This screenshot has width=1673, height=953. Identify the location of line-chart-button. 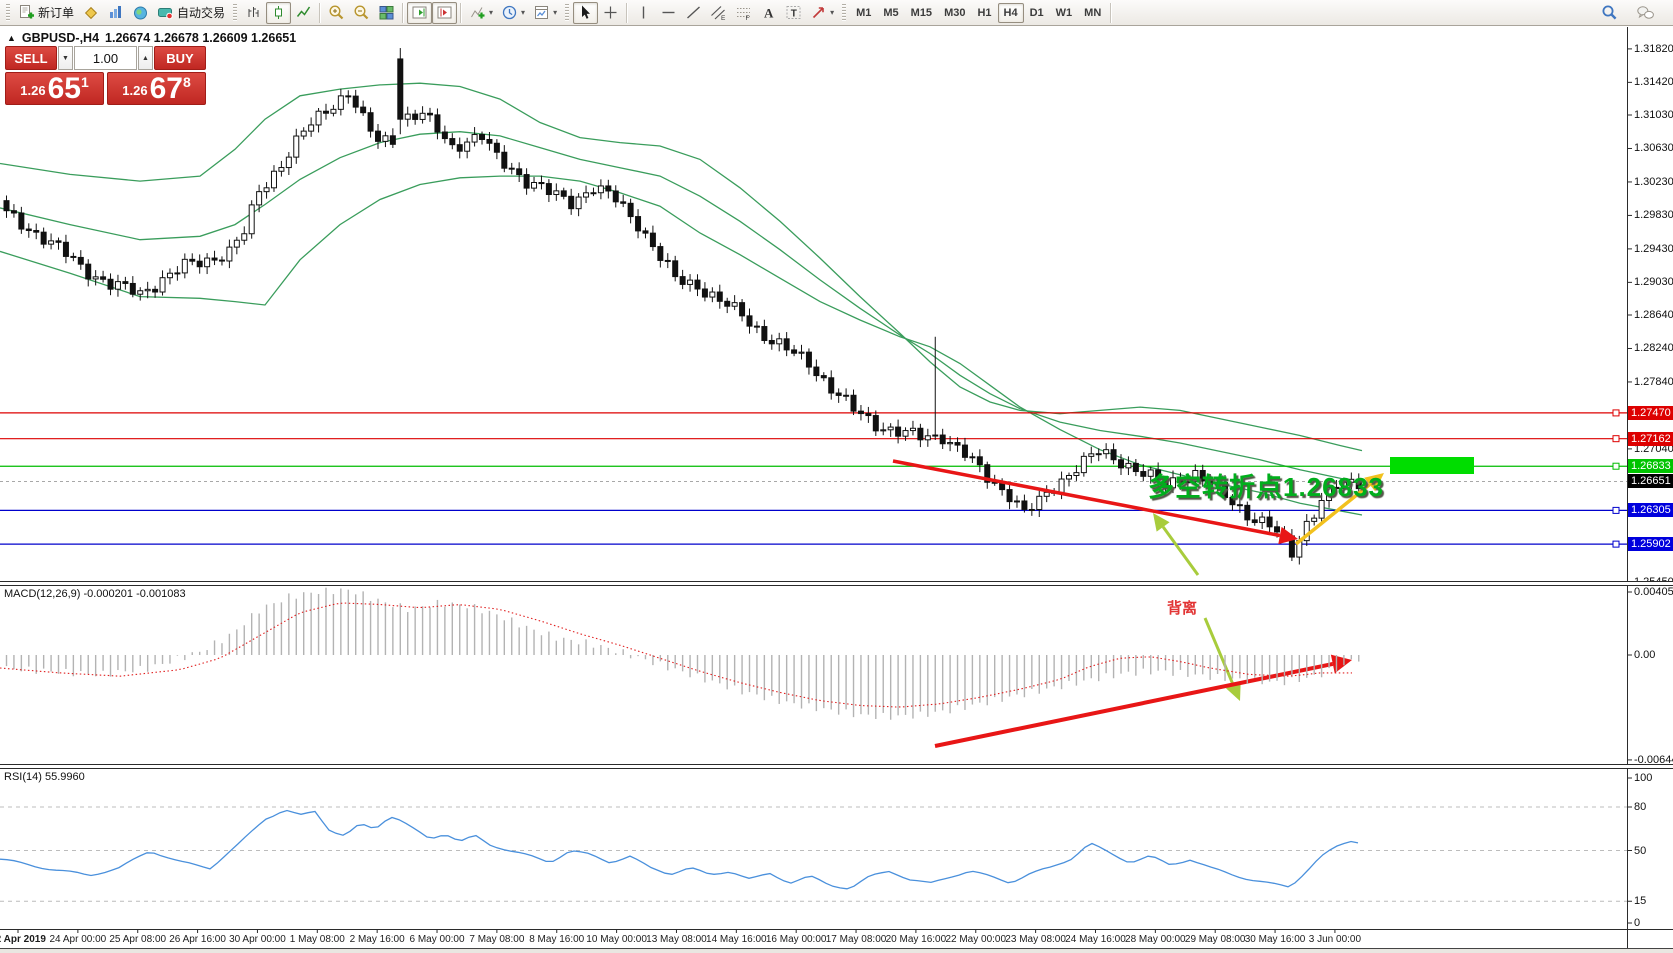
(303, 13).